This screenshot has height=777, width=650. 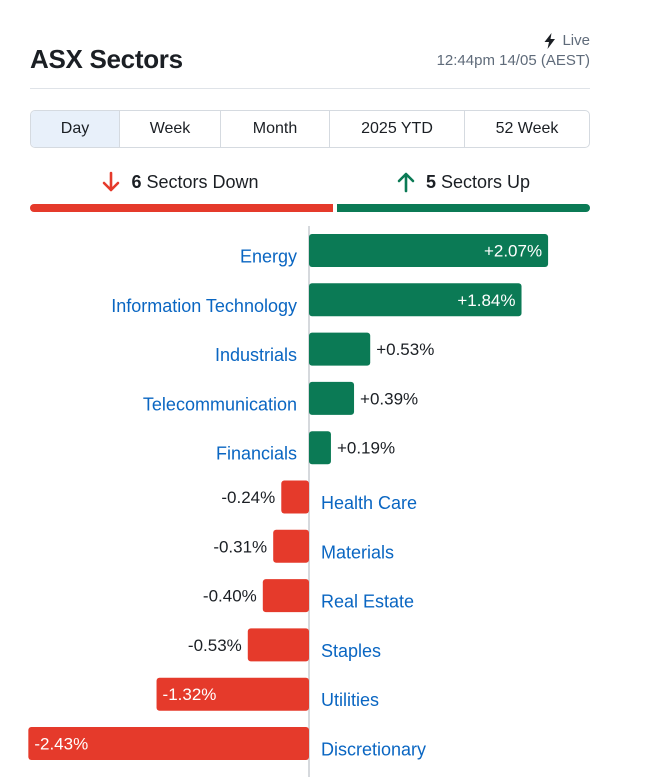 What do you see at coordinates (320, 448) in the screenshot?
I see `bar-financials` at bounding box center [320, 448].